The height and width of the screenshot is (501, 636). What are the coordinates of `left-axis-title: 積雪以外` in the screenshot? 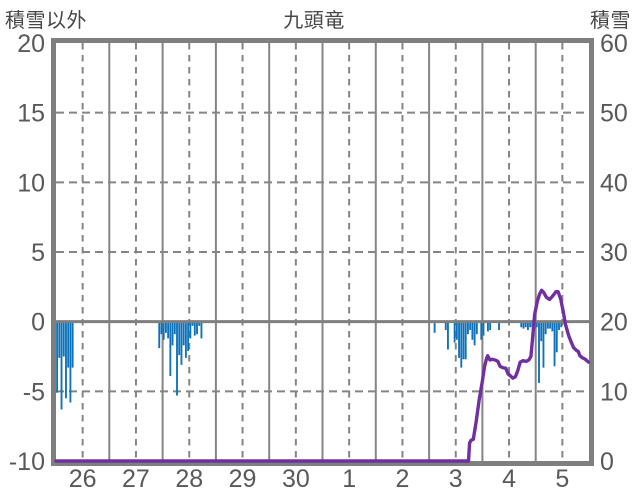 It's located at (46, 21).